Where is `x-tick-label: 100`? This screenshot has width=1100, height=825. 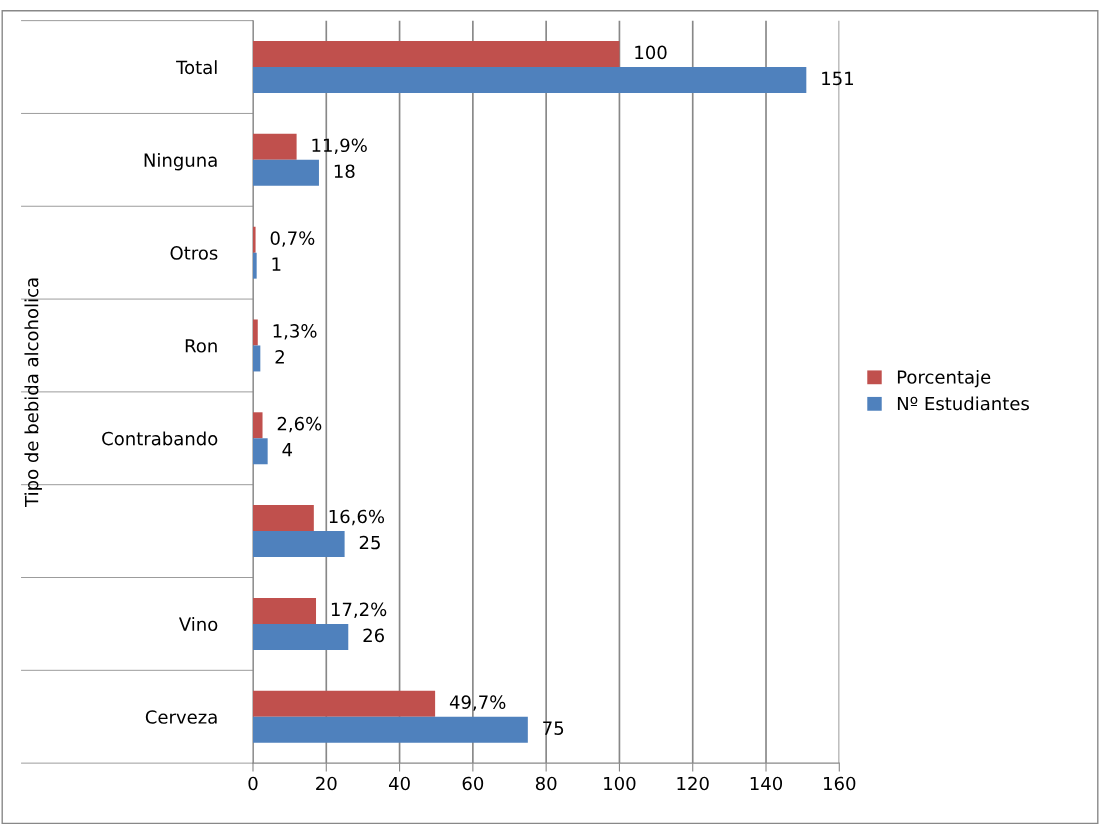
x-tick-label: 100 is located at coordinates (620, 783).